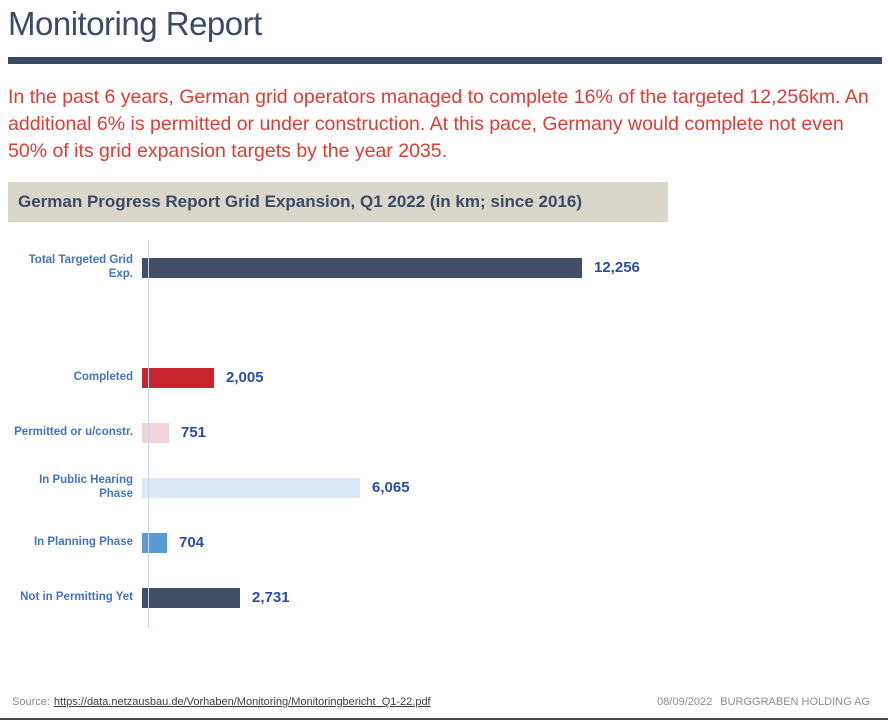 The height and width of the screenshot is (720, 888). Describe the element at coordinates (362, 267) in the screenshot. I see `bar-total-targeted` at that location.